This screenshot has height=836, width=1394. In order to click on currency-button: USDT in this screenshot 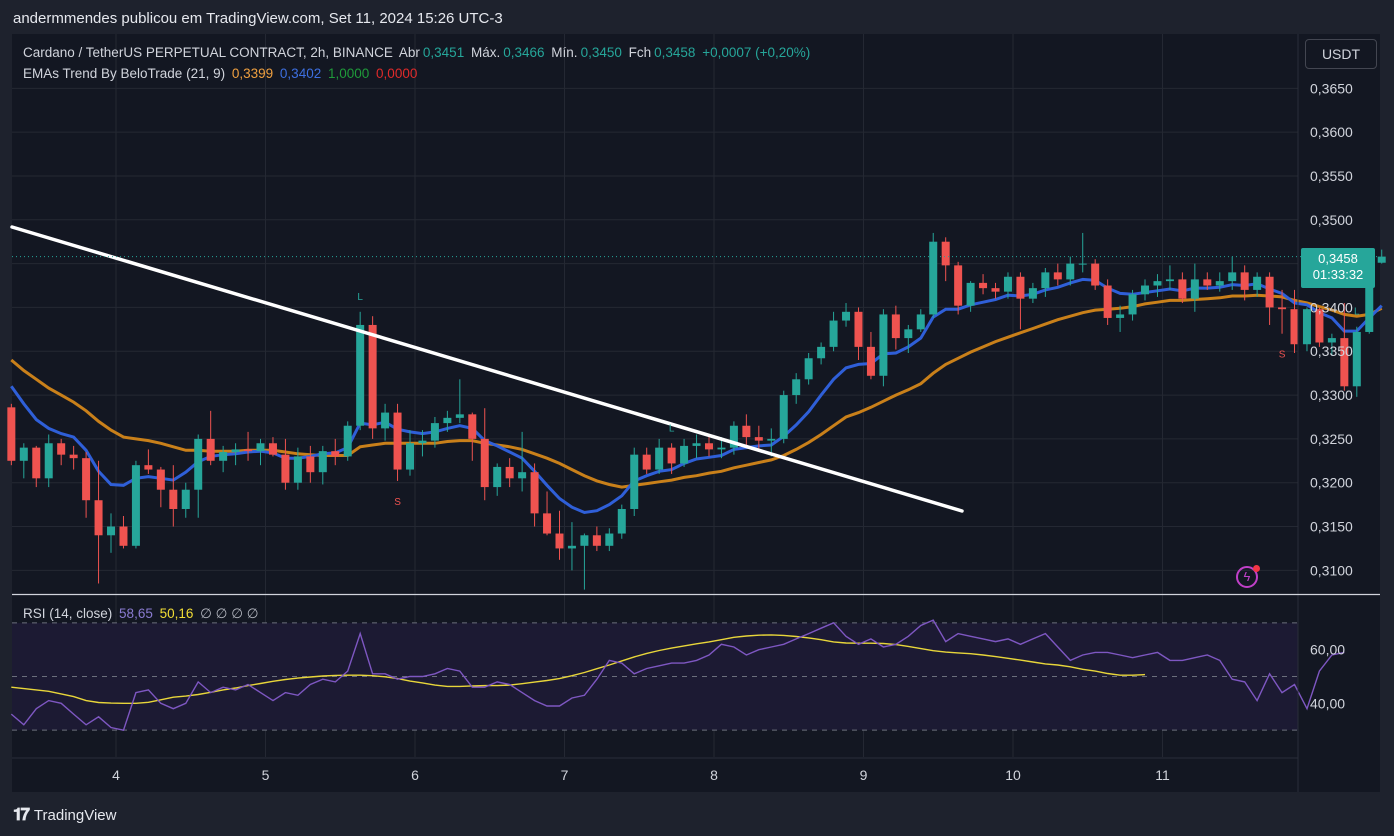, I will do `click(1341, 54)`.